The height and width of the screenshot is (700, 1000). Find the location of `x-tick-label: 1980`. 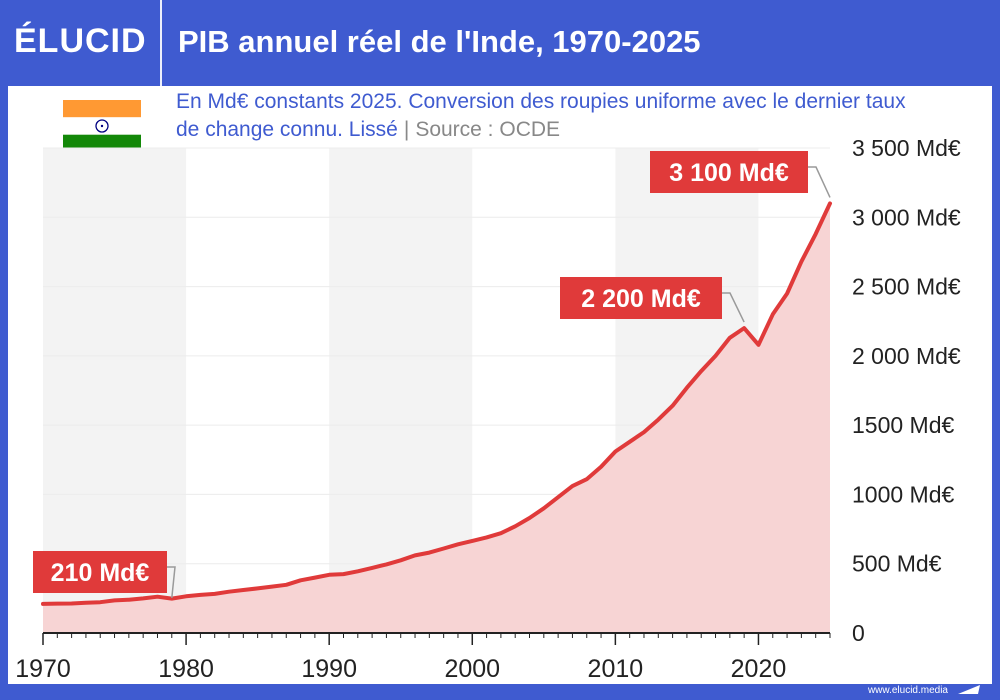

x-tick-label: 1980 is located at coordinates (186, 669).